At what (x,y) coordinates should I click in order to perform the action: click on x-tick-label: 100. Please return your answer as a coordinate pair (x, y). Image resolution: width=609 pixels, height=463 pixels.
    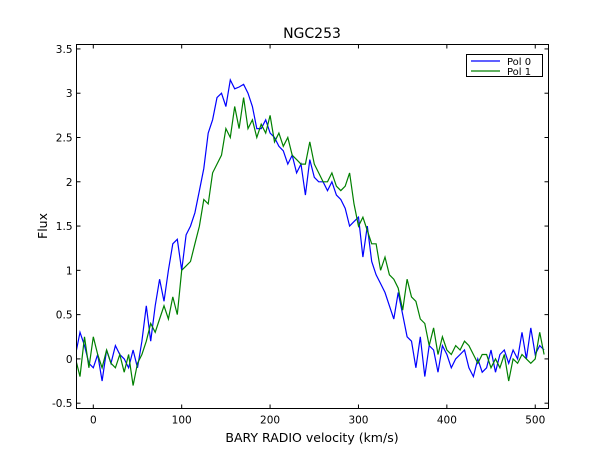
    Looking at the image, I should click on (182, 421).